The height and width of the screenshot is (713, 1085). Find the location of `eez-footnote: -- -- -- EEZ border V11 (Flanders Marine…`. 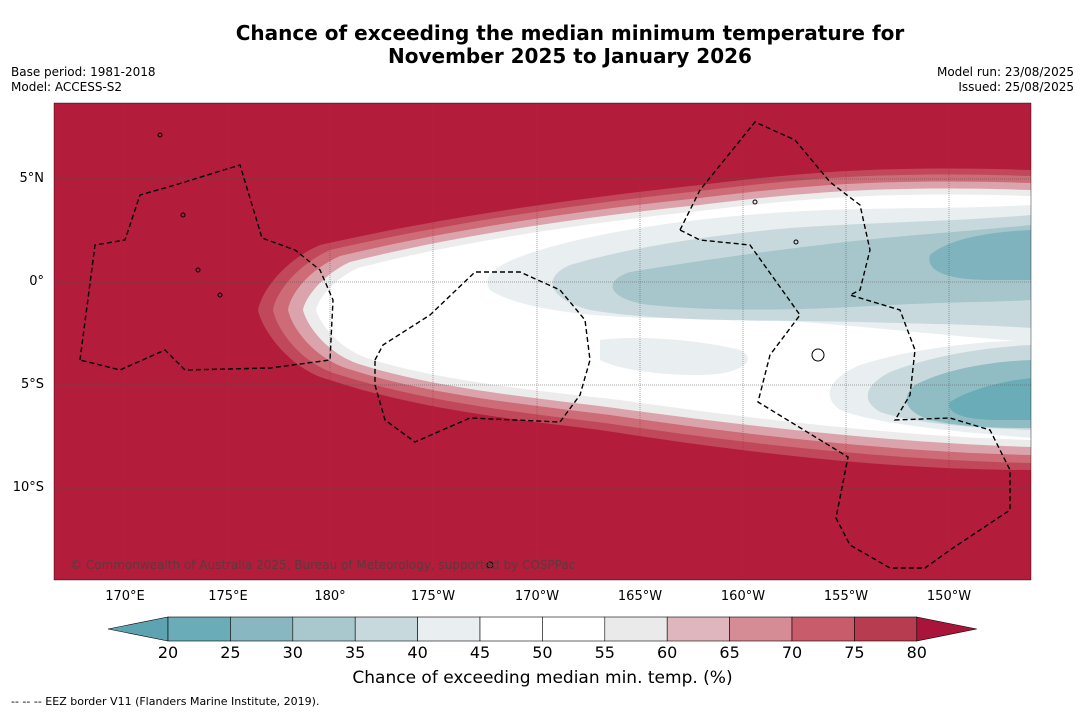

eez-footnote: -- -- -- EEZ border V11 (Flanders Marine… is located at coordinates (165, 701).